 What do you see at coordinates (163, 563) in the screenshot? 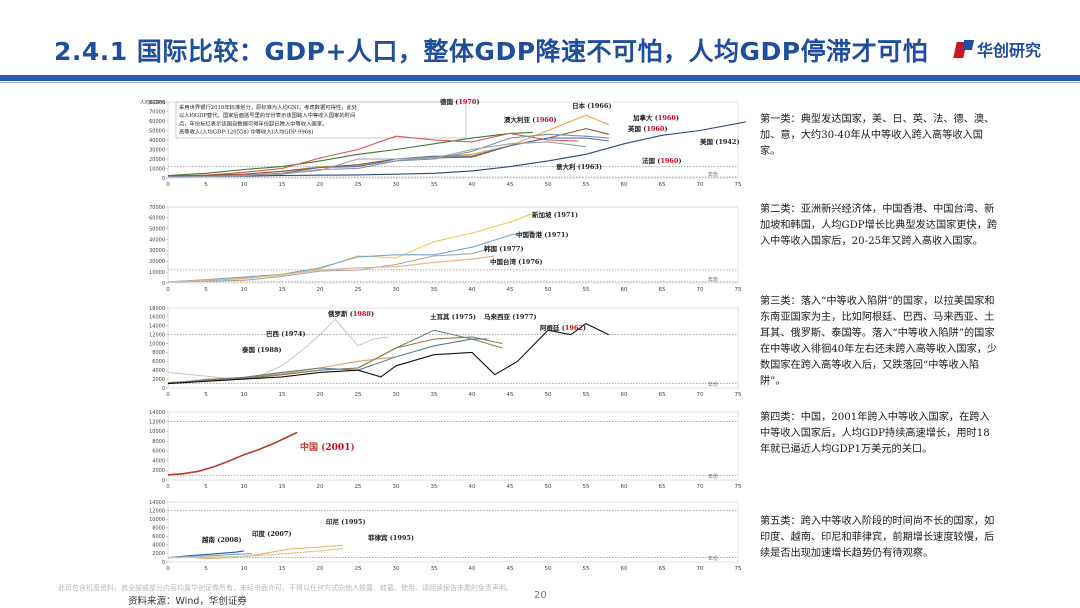
I see `y-tick-label: 0` at bounding box center [163, 563].